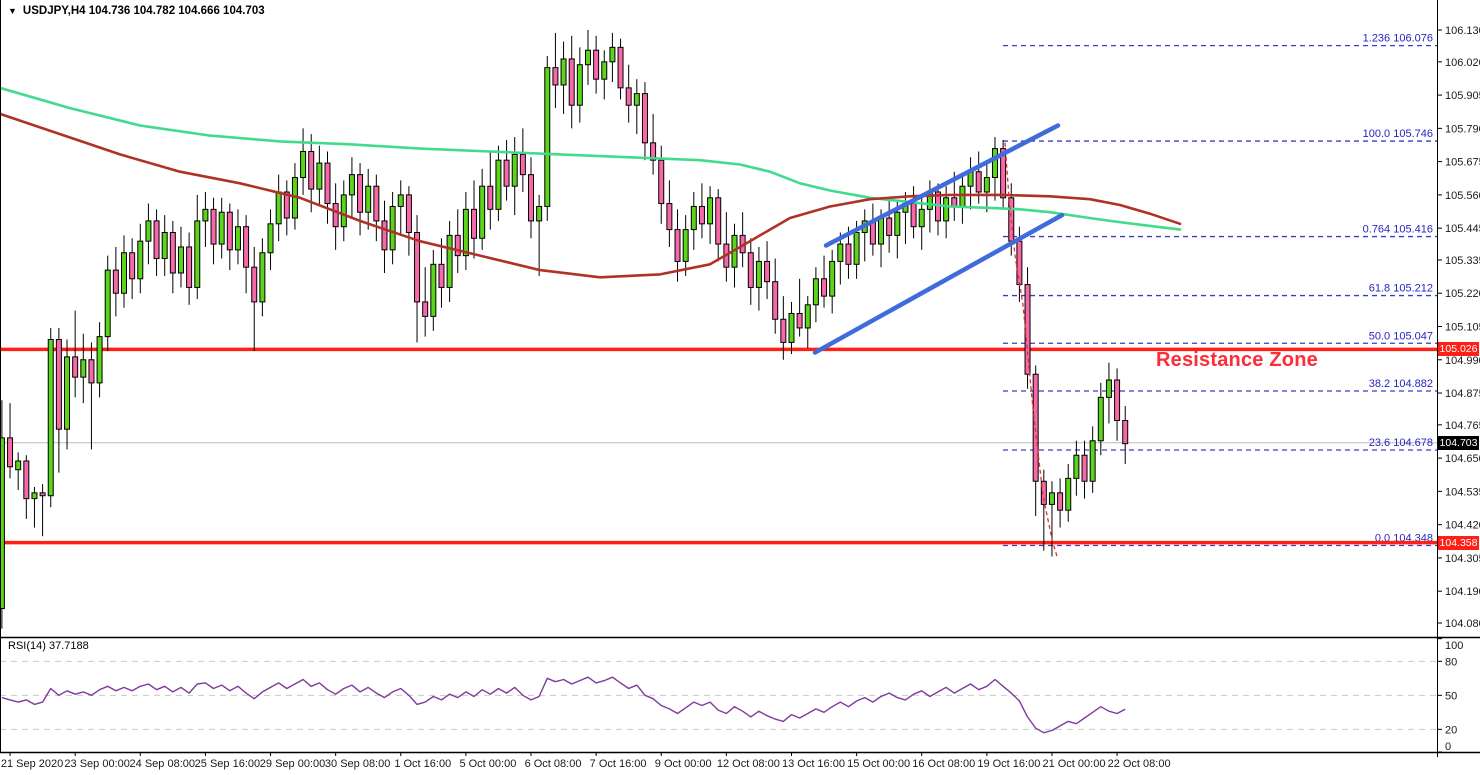 The width and height of the screenshot is (1480, 775). I want to click on price-axis-label: 105.790, so click(1462, 129).